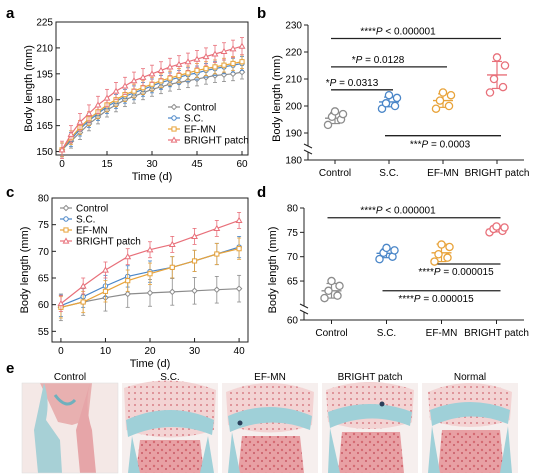 The image size is (535, 476). What do you see at coordinates (270, 428) in the screenshot?
I see `histology-image-efmn` at bounding box center [270, 428].